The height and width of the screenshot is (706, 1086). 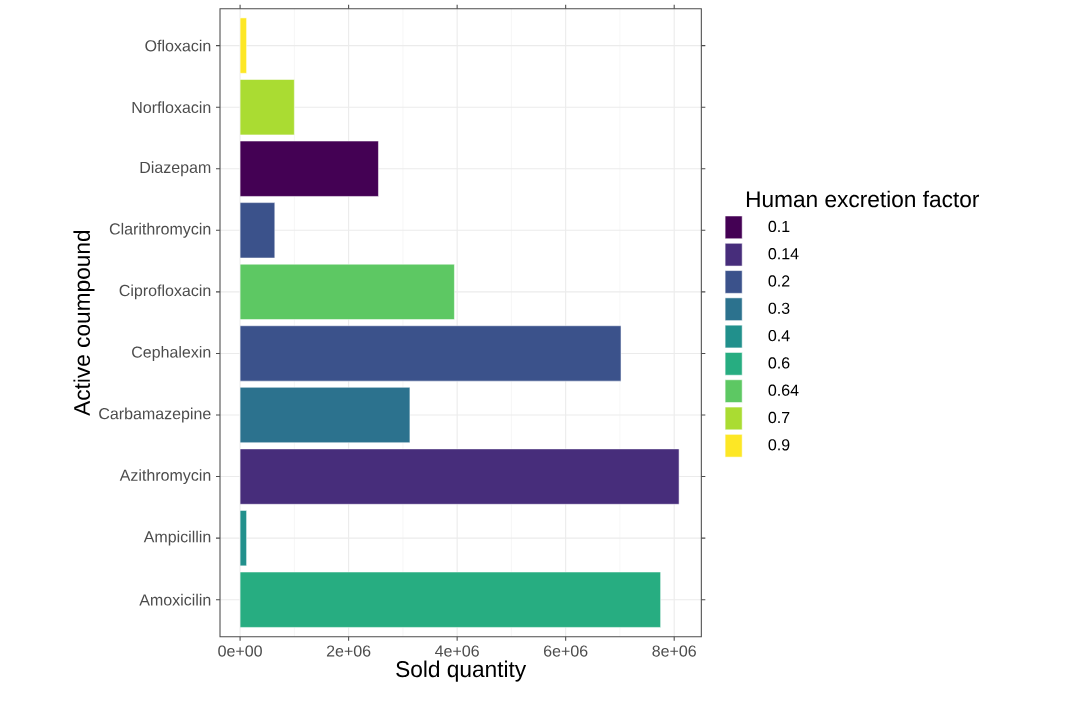 What do you see at coordinates (240, 651) in the screenshot?
I see `x-tick-label: 0e+00` at bounding box center [240, 651].